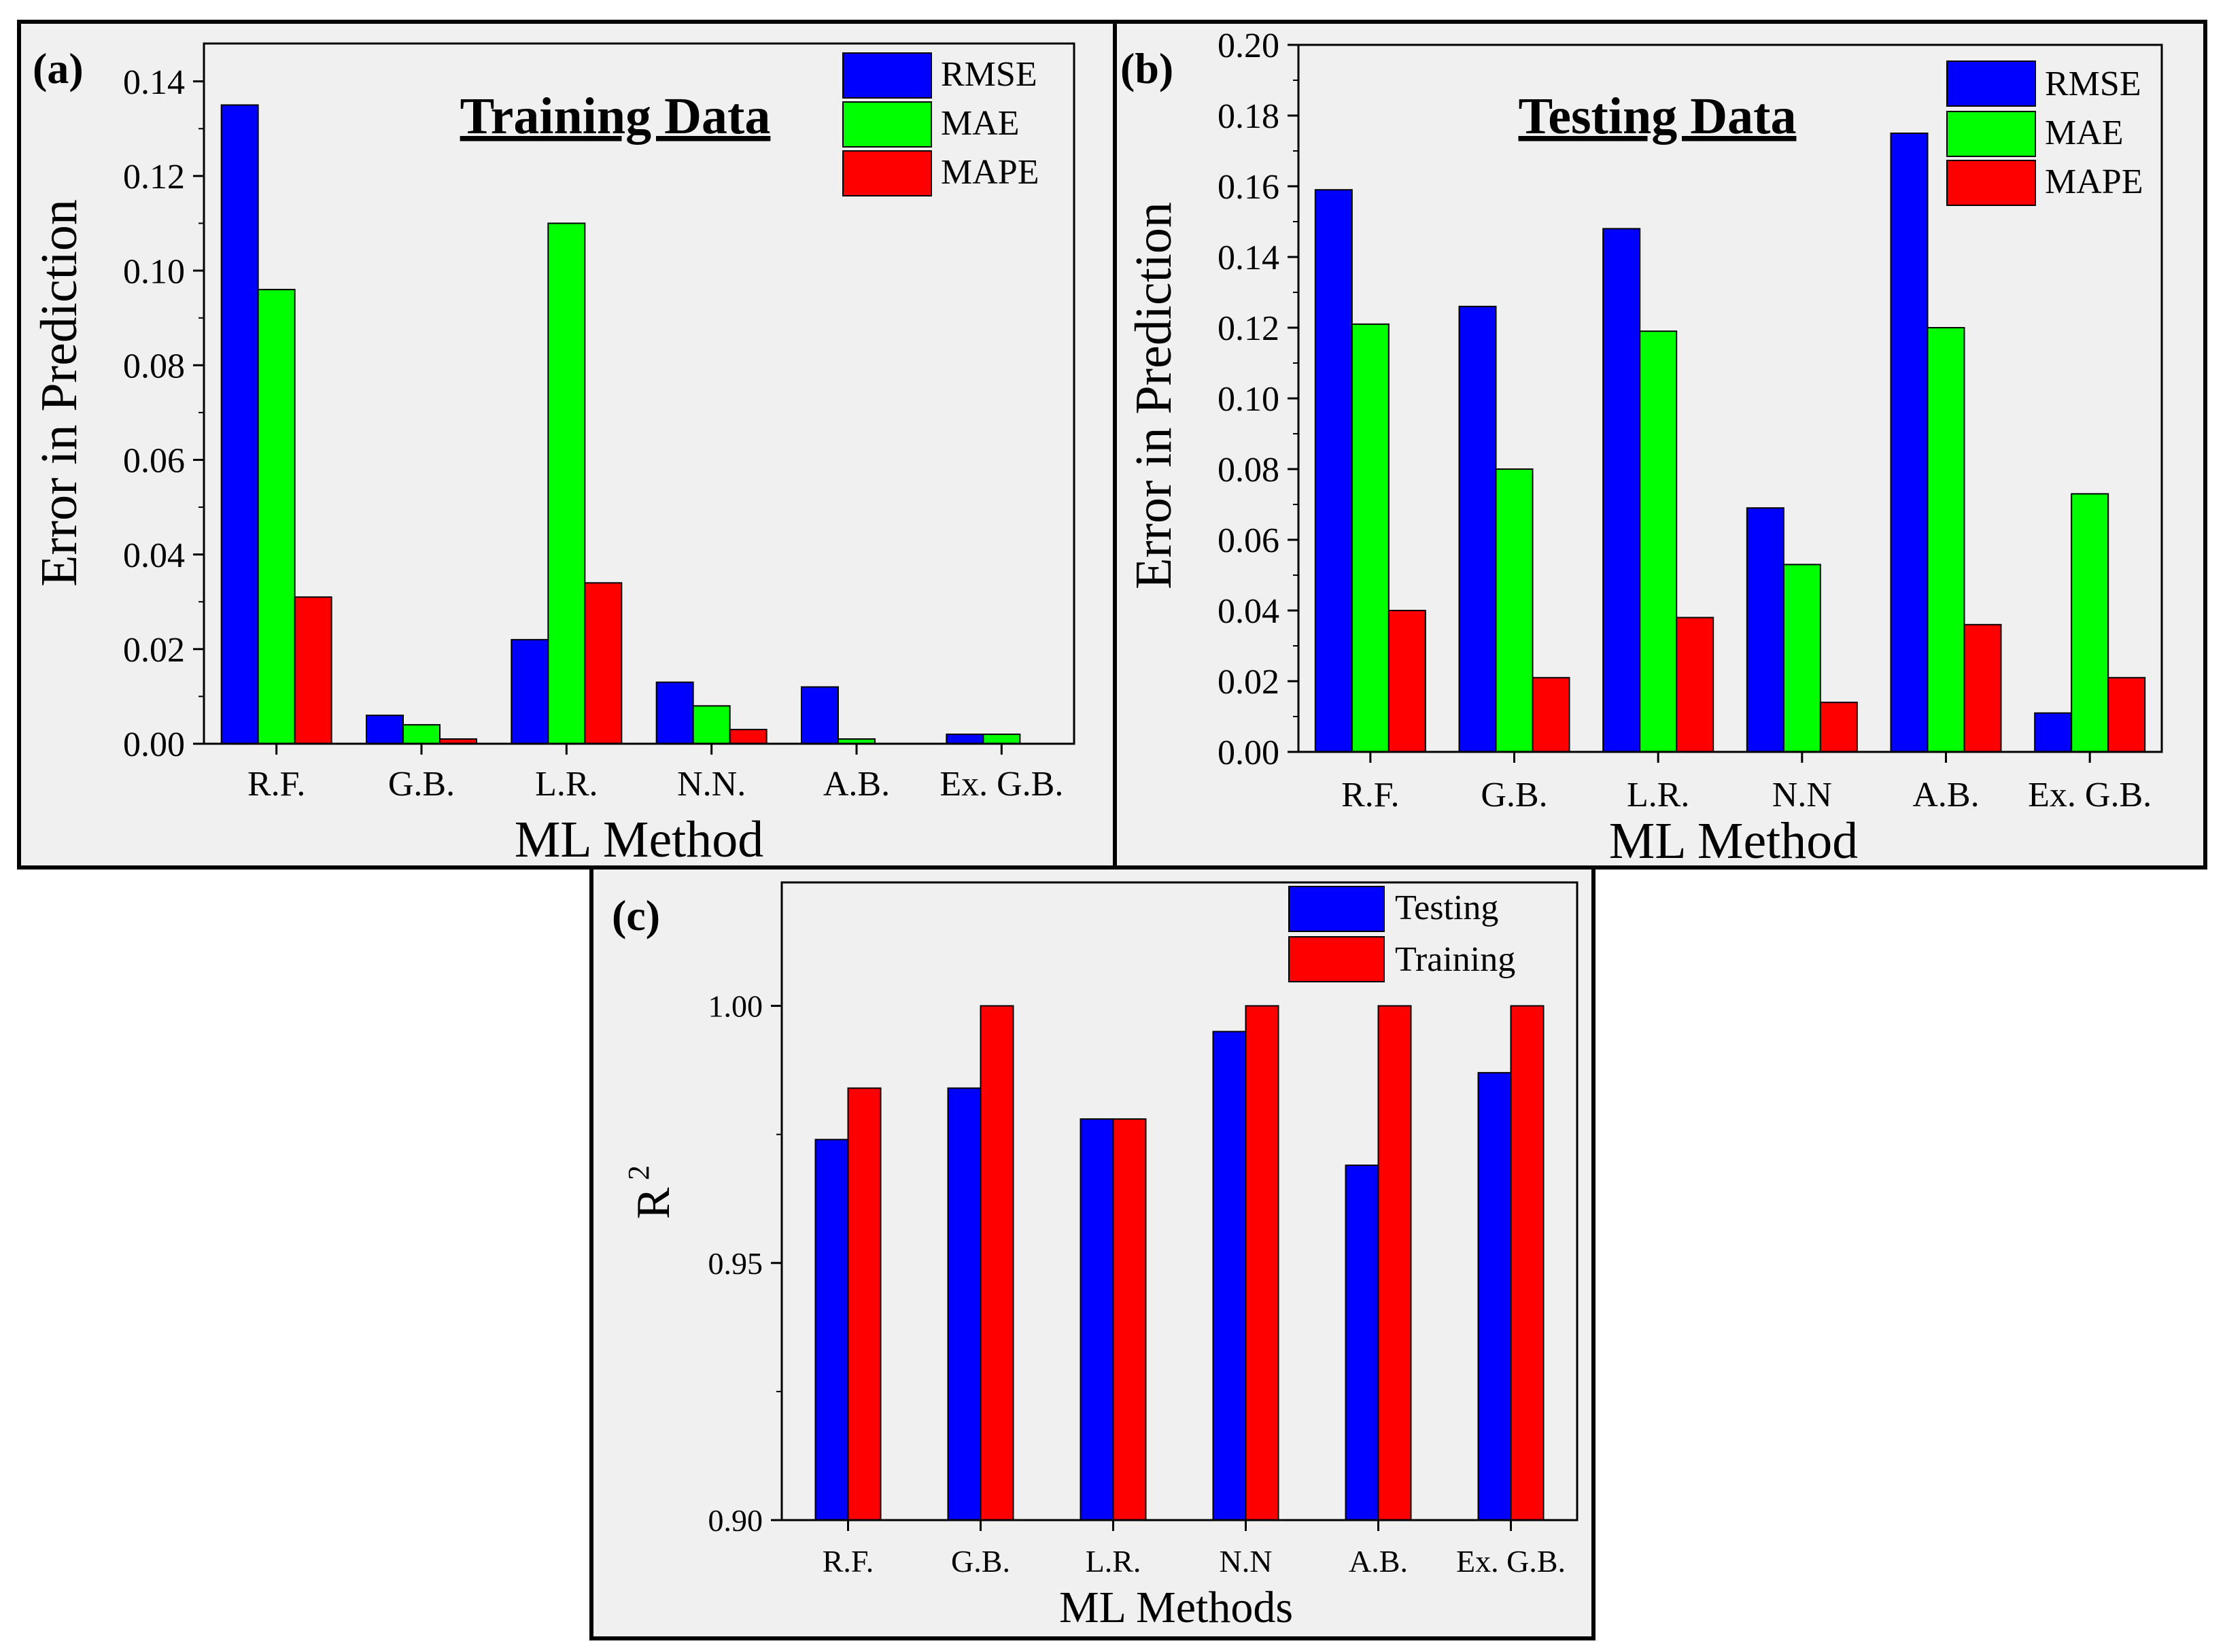 This screenshot has width=2225, height=1652. I want to click on y-tick-label: 1.00, so click(735, 1006).